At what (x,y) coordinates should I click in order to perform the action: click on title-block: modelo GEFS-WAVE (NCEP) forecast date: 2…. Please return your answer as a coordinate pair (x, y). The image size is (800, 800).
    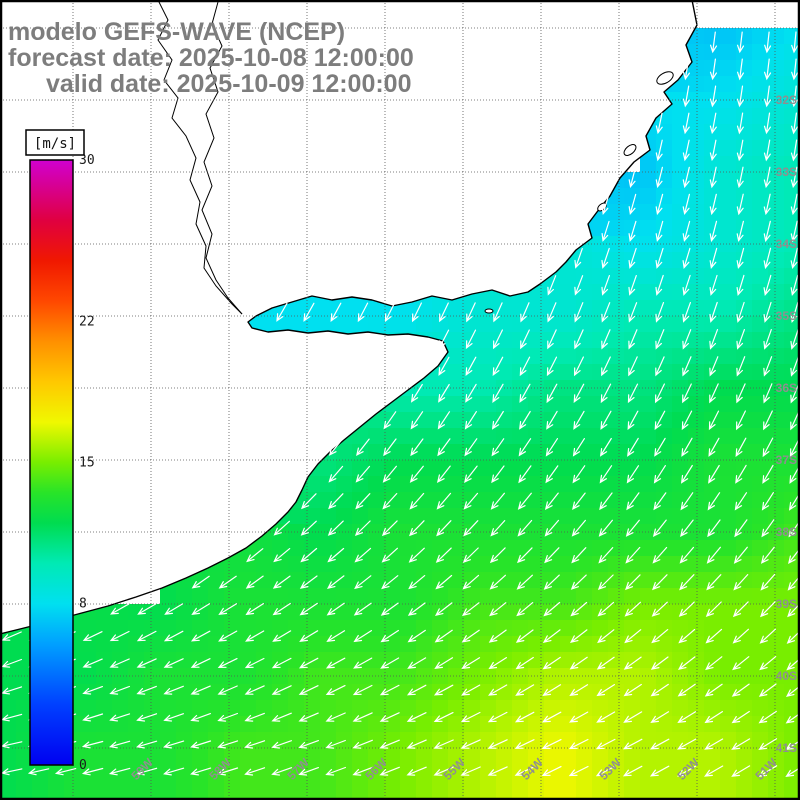
    Looking at the image, I should click on (211, 58).